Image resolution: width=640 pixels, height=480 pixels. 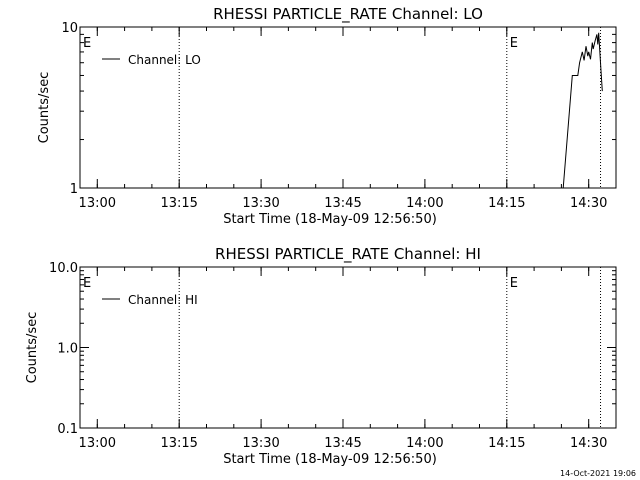 What do you see at coordinates (163, 300) in the screenshot?
I see `legend-label: Channel: HI` at bounding box center [163, 300].